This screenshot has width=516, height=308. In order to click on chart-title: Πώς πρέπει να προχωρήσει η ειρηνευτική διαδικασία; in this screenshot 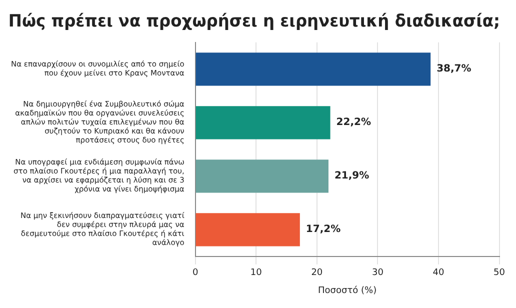, I will do `click(254, 21)`.